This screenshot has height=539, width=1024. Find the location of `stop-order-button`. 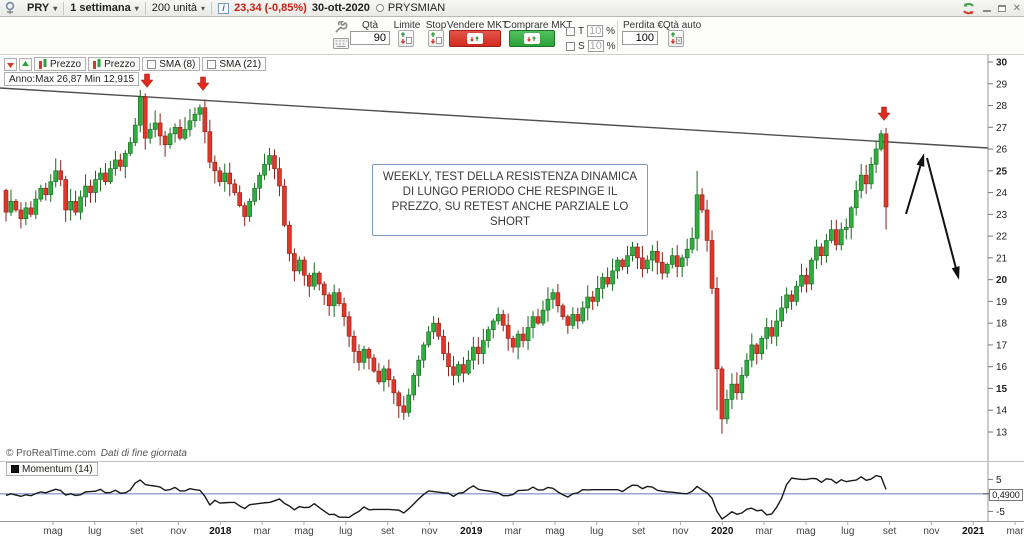

stop-order-button is located at coordinates (436, 38).